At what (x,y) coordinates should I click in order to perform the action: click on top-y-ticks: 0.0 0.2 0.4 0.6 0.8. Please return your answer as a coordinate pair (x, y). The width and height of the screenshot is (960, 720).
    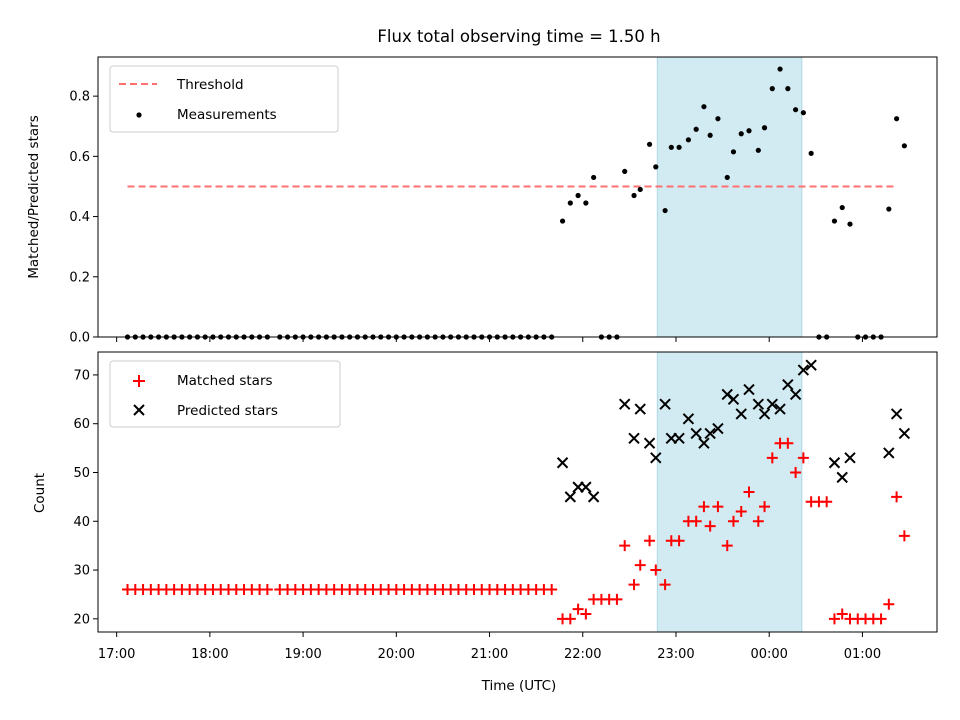
    Looking at the image, I should click on (83, 218).